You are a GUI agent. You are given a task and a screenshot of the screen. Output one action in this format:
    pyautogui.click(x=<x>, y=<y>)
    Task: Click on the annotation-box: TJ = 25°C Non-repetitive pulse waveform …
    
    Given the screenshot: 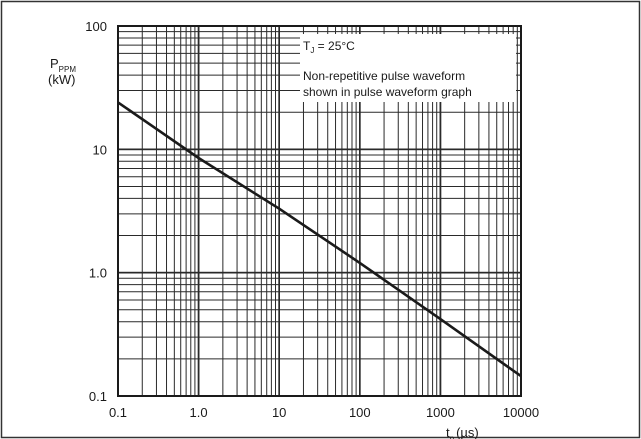 What is the action you would take?
    pyautogui.click(x=408, y=68)
    